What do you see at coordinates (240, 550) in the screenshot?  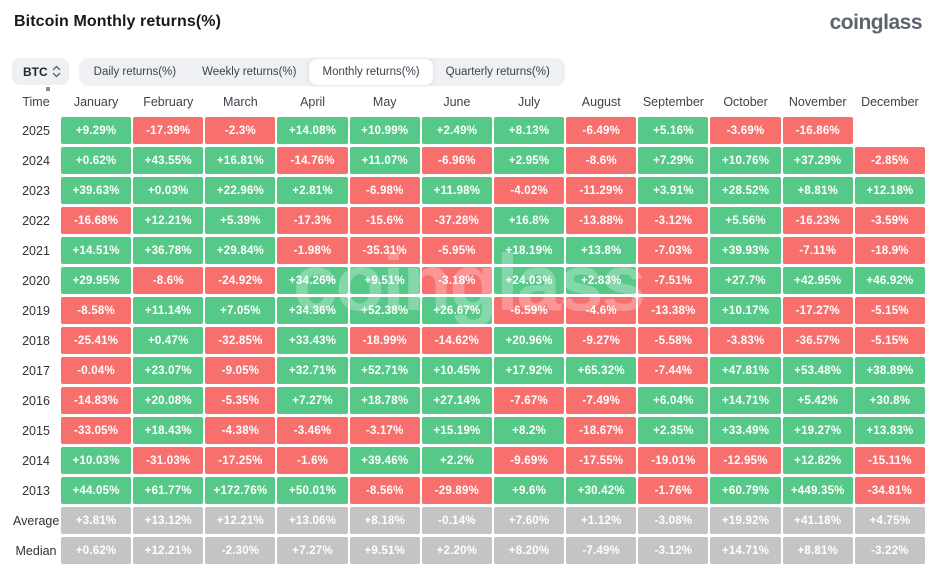 I see `return-cell: -2.30%` at bounding box center [240, 550].